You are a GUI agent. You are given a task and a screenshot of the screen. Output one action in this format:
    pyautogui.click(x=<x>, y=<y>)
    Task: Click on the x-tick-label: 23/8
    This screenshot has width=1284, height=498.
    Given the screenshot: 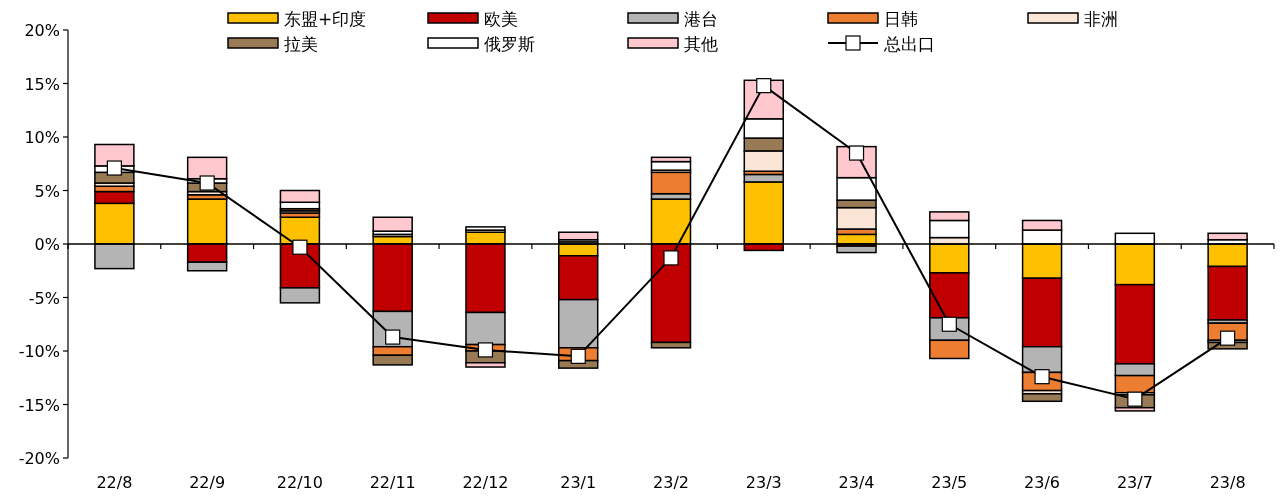 What is the action you would take?
    pyautogui.click(x=1227, y=482)
    